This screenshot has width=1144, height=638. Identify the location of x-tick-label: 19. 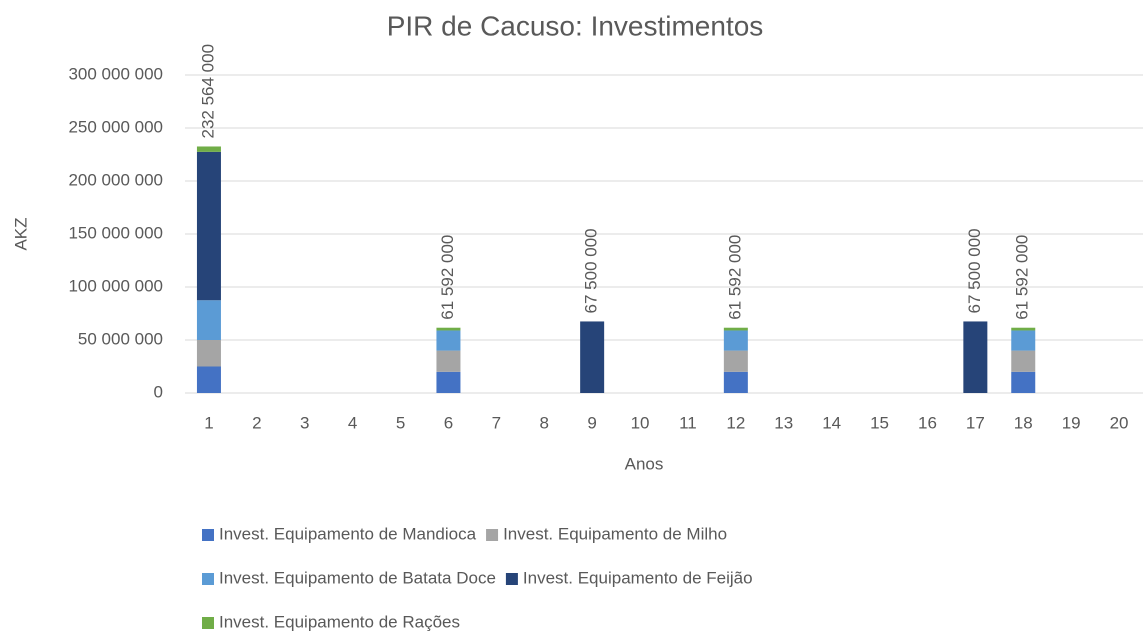
(1071, 422).